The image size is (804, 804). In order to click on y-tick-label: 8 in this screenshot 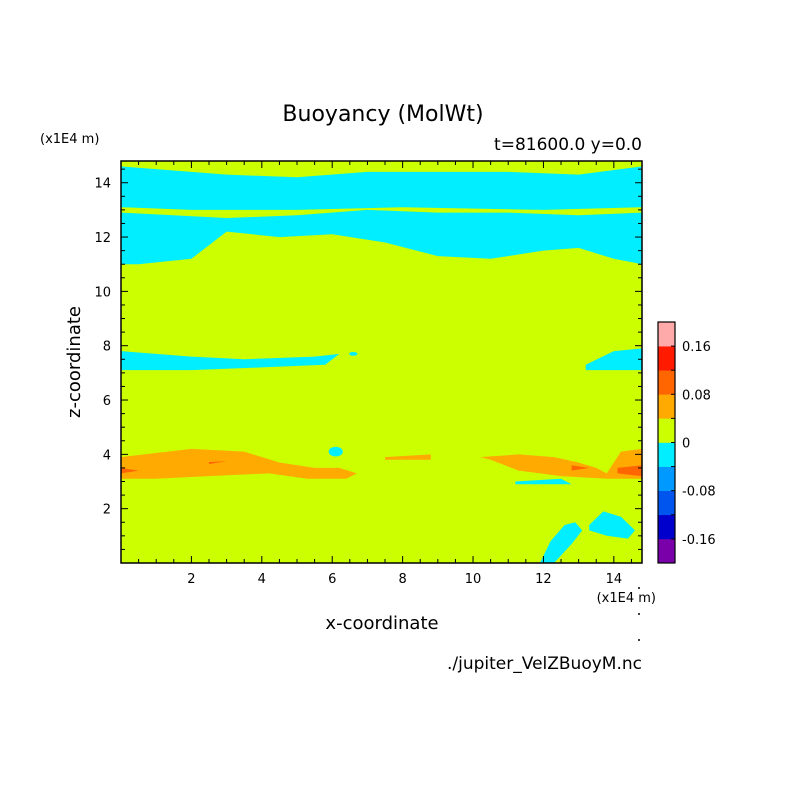, I will do `click(107, 347)`.